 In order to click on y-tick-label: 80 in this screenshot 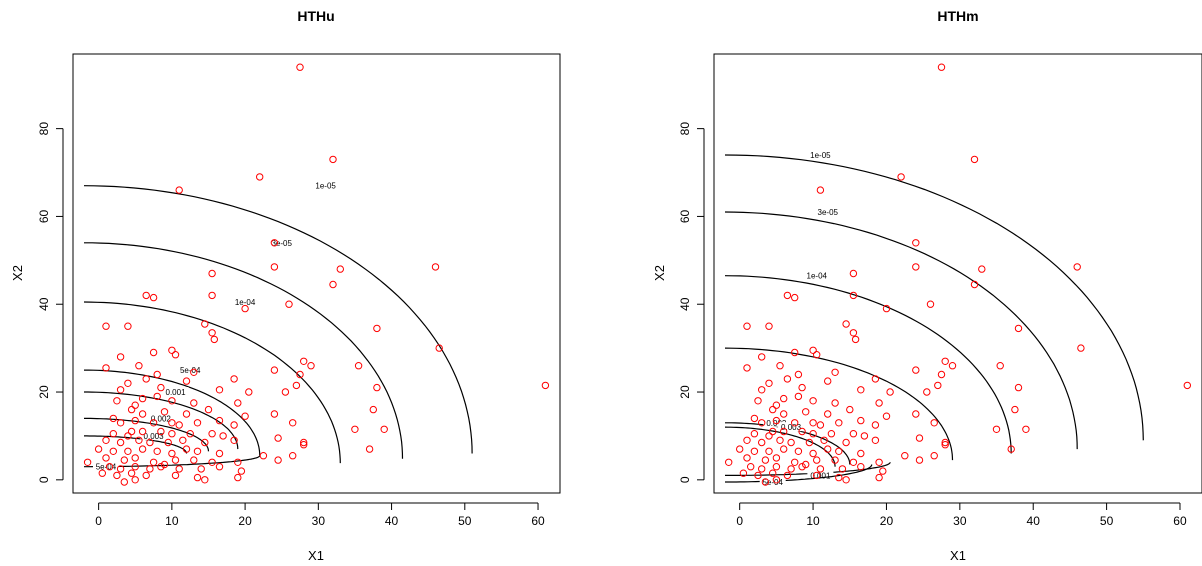, I will do `click(44, 129)`.